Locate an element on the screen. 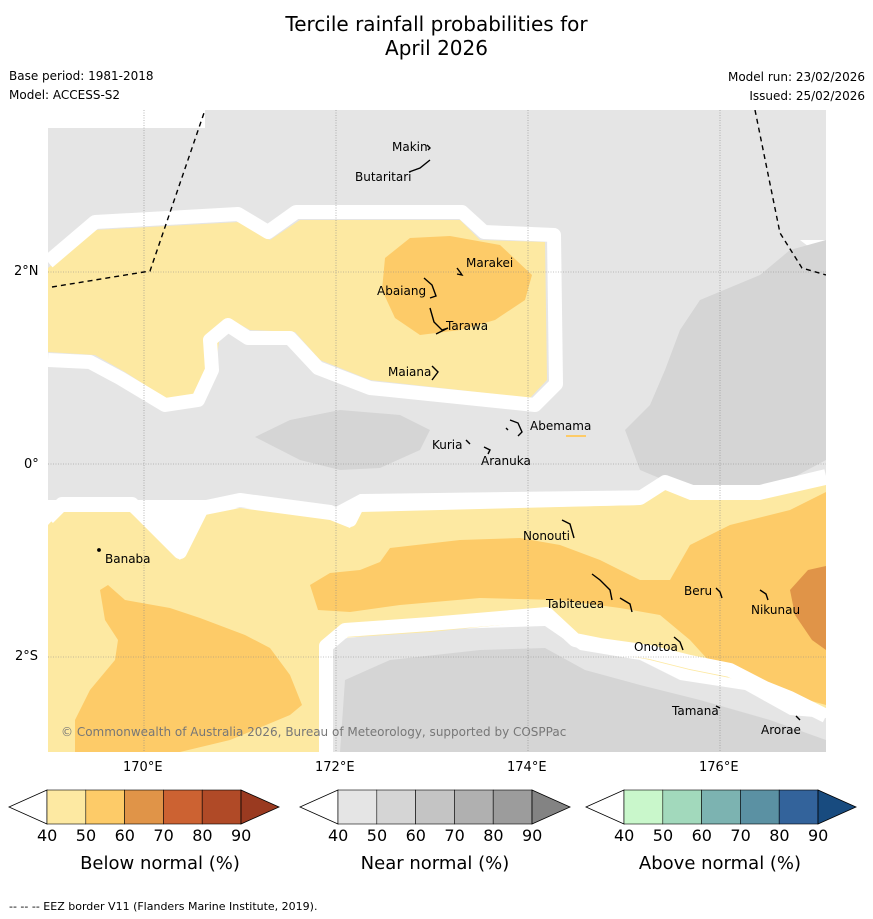 This screenshot has height=919, width=873. below-normal-east-core is located at coordinates (808, 608).